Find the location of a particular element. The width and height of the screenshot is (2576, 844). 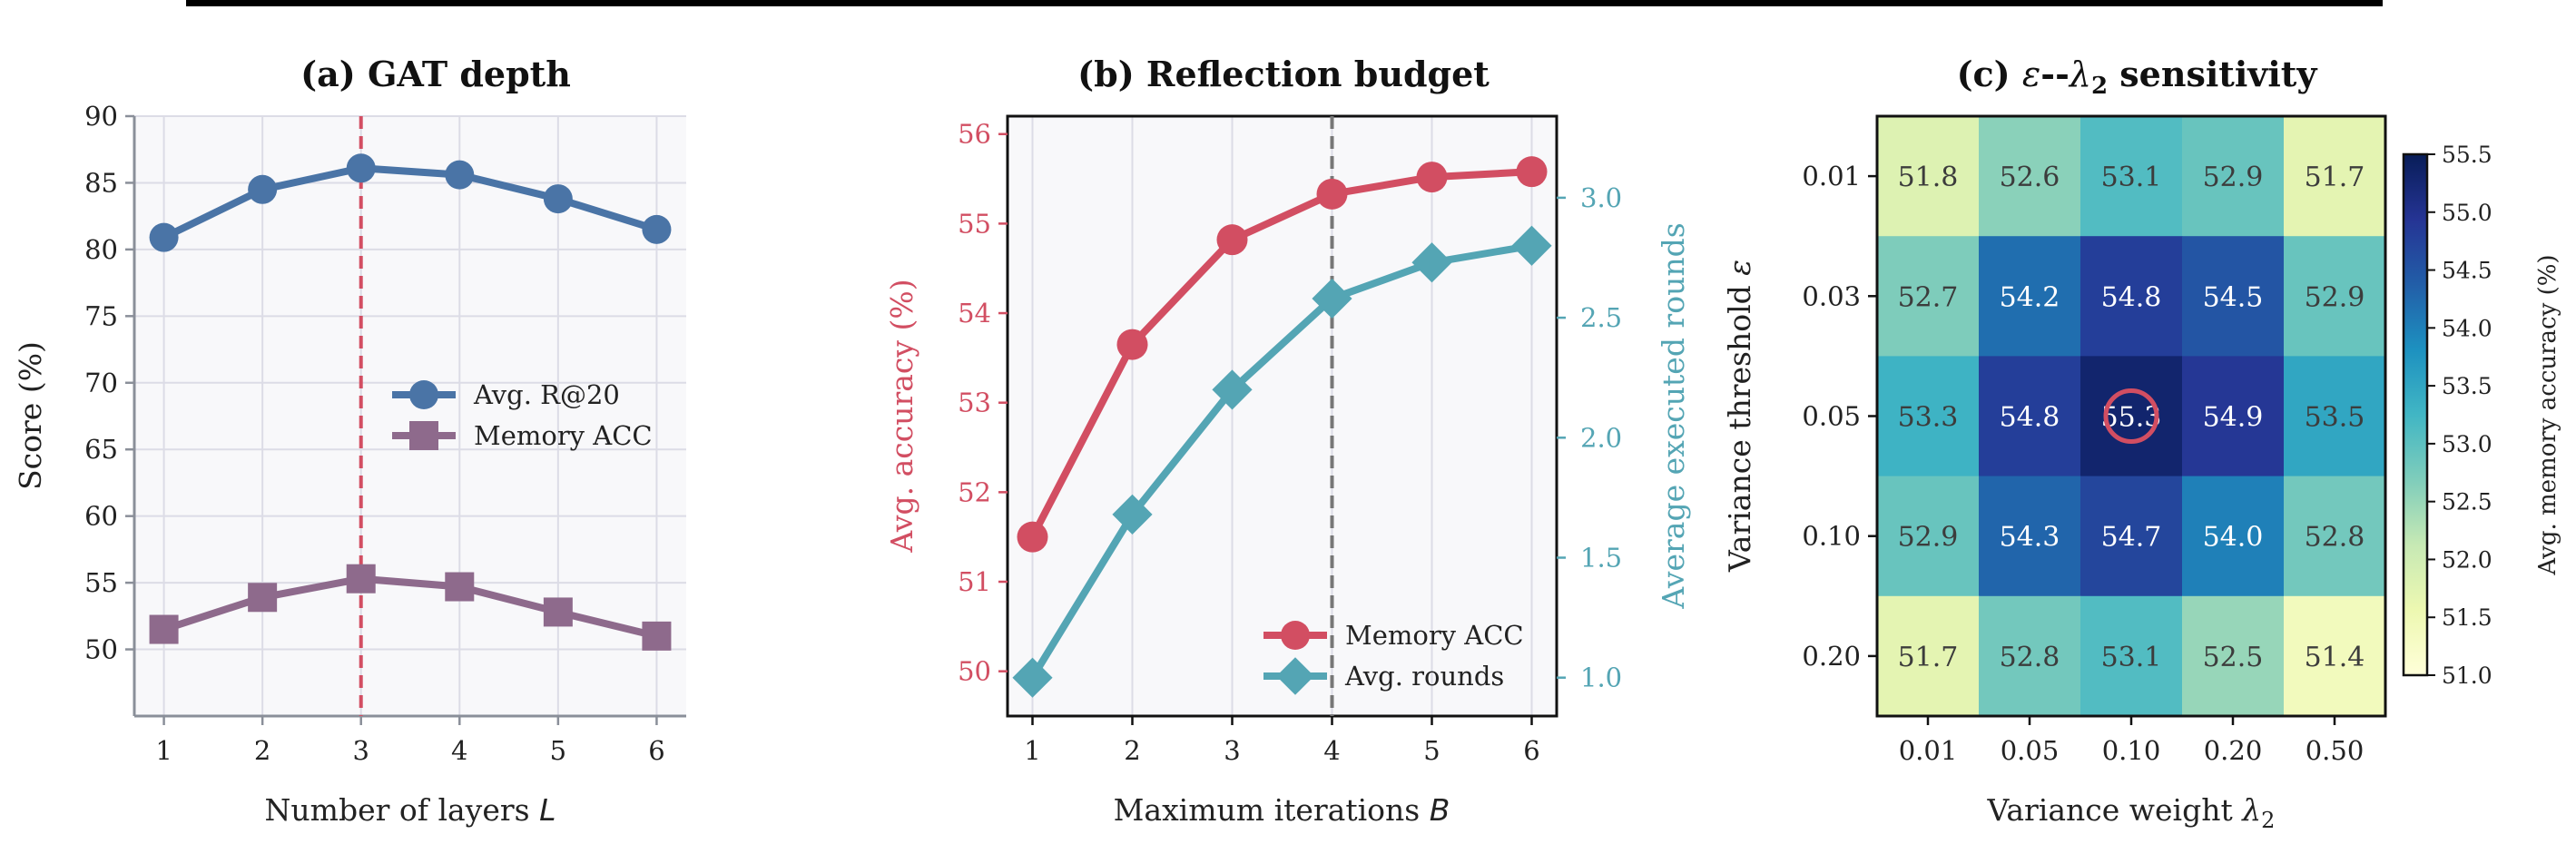

panel-a-series is located at coordinates (410, 402).